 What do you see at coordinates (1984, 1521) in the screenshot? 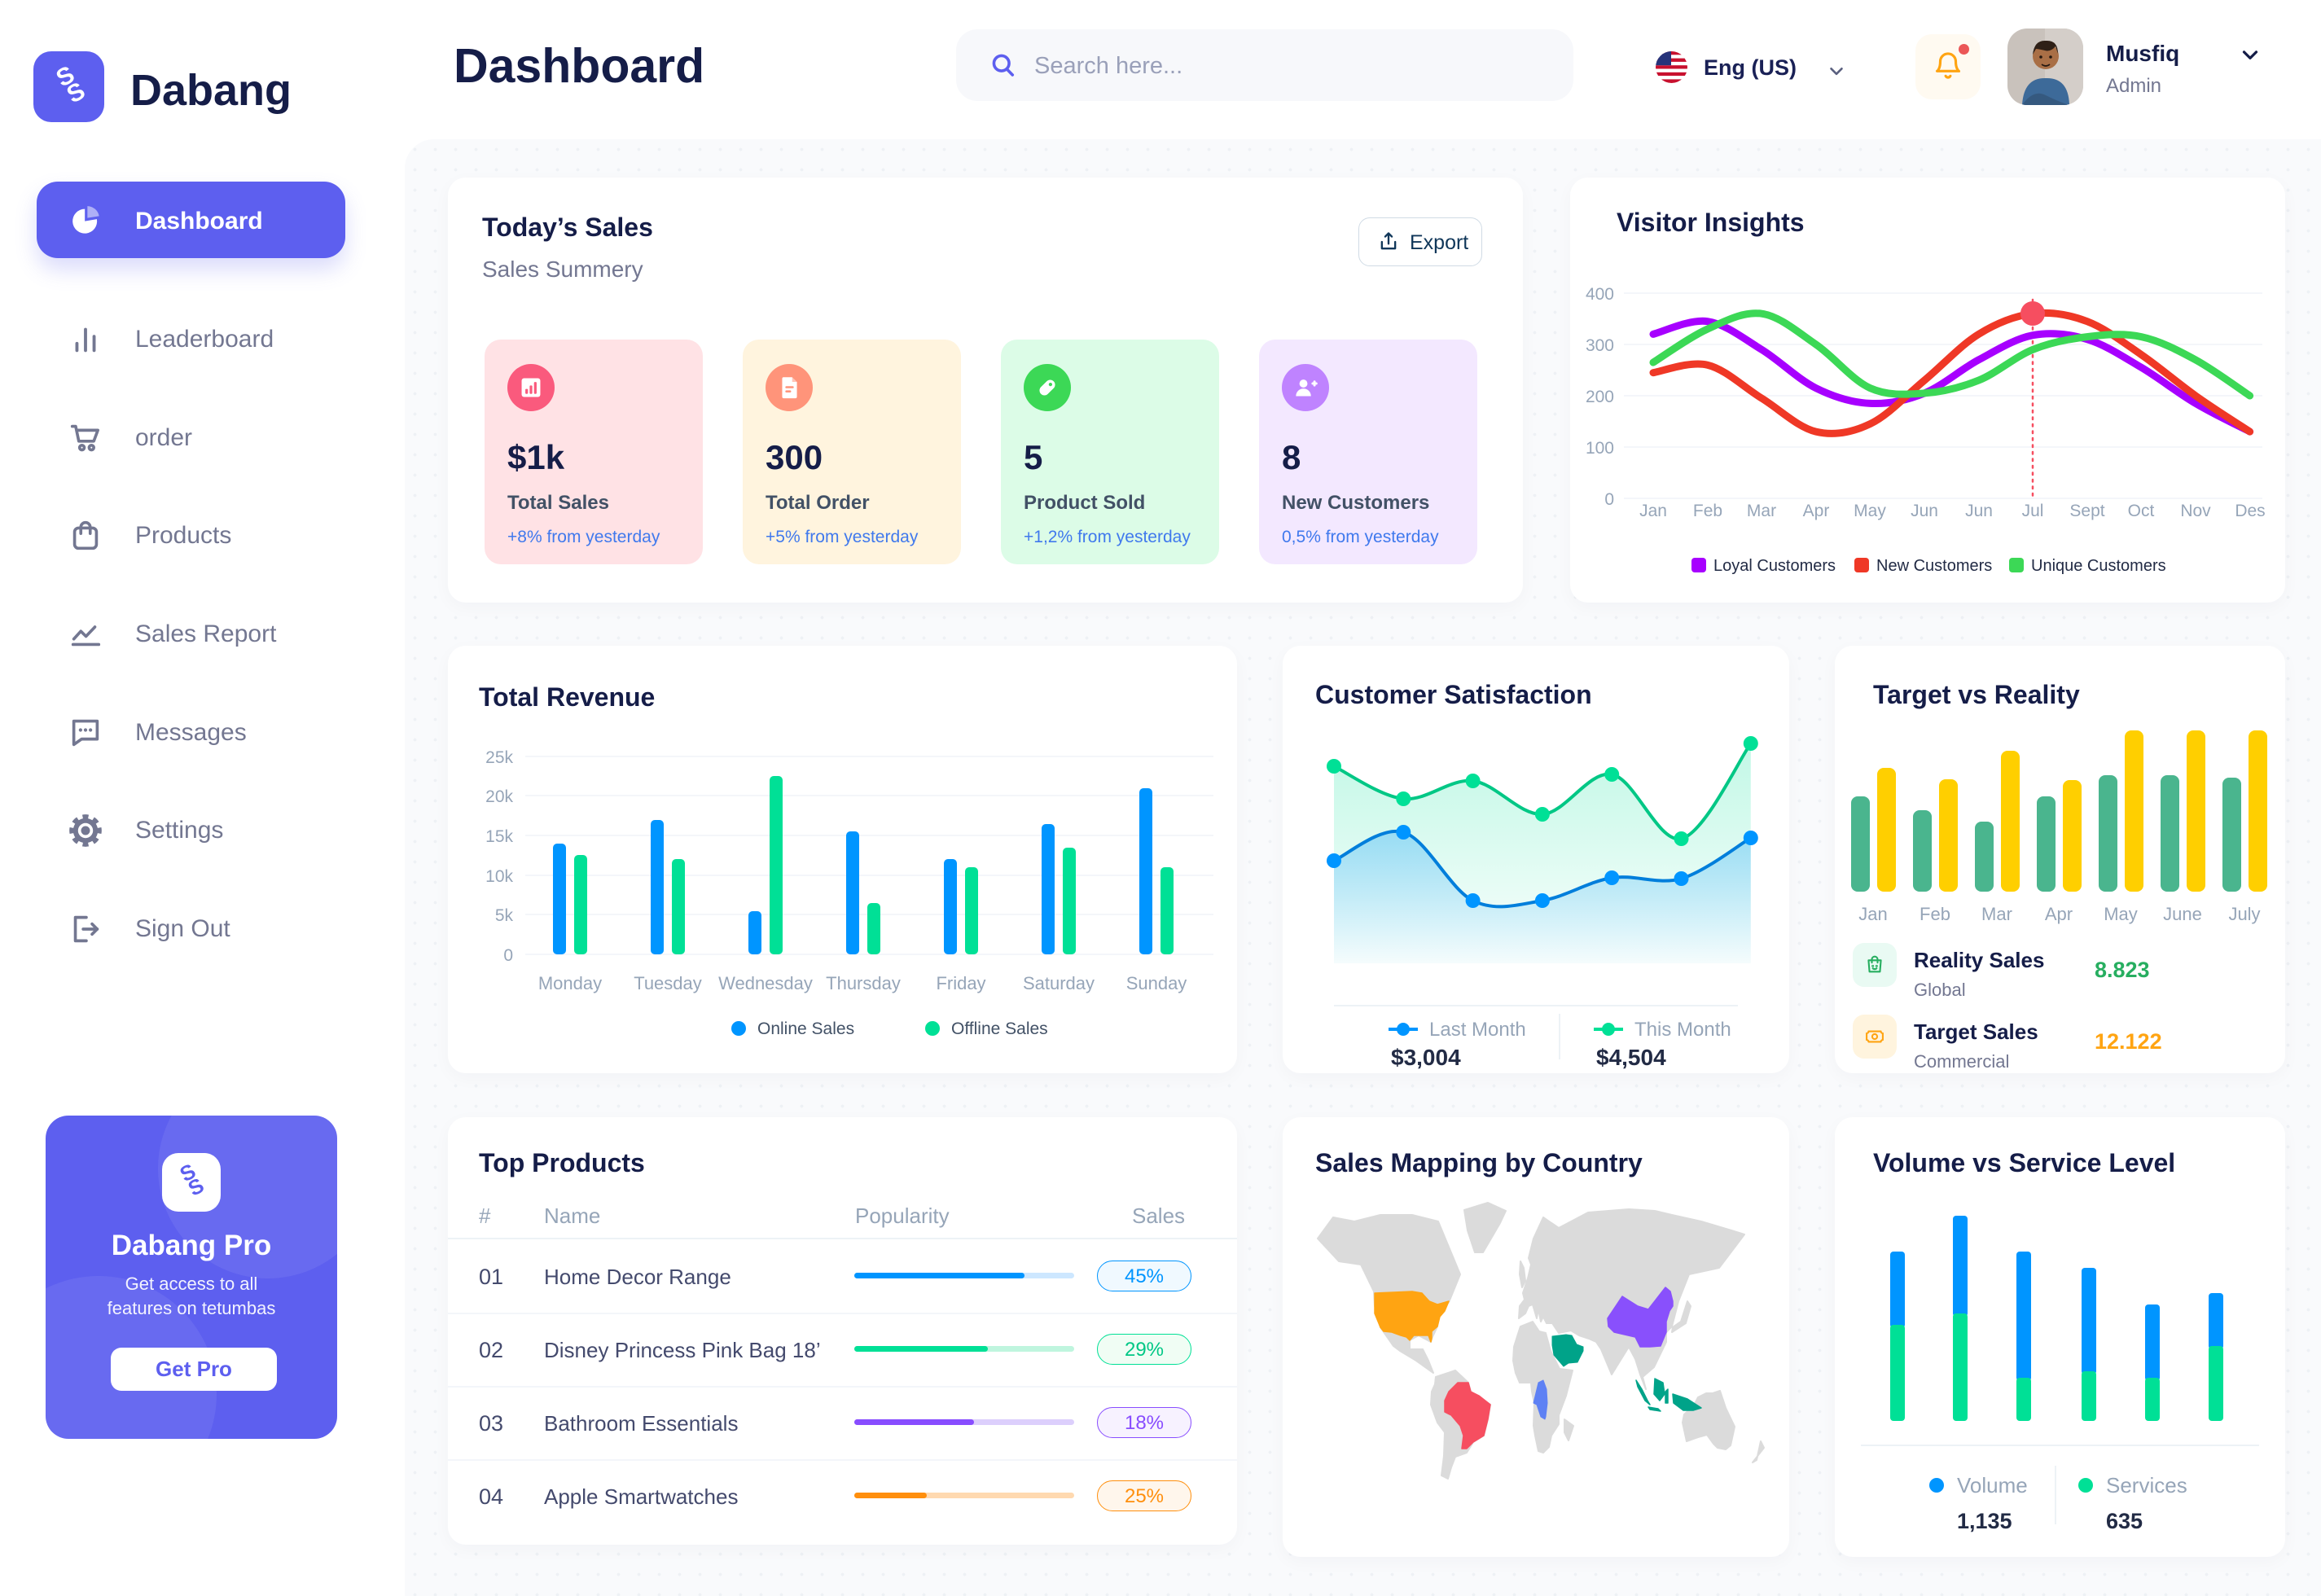
I see `svg-text: 1,135` at bounding box center [1984, 1521].